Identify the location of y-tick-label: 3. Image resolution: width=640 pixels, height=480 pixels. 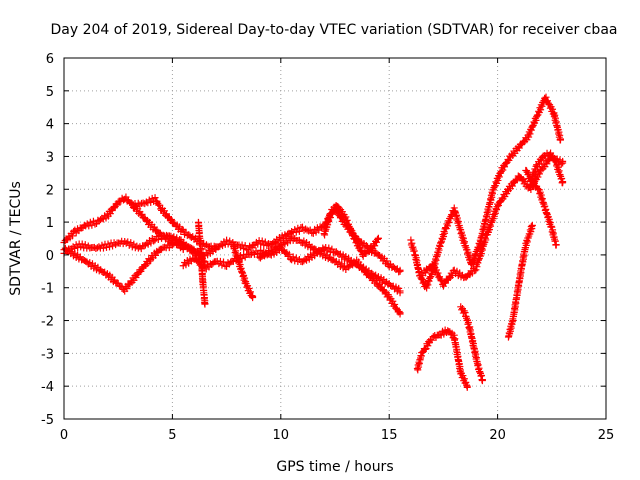
(50, 157).